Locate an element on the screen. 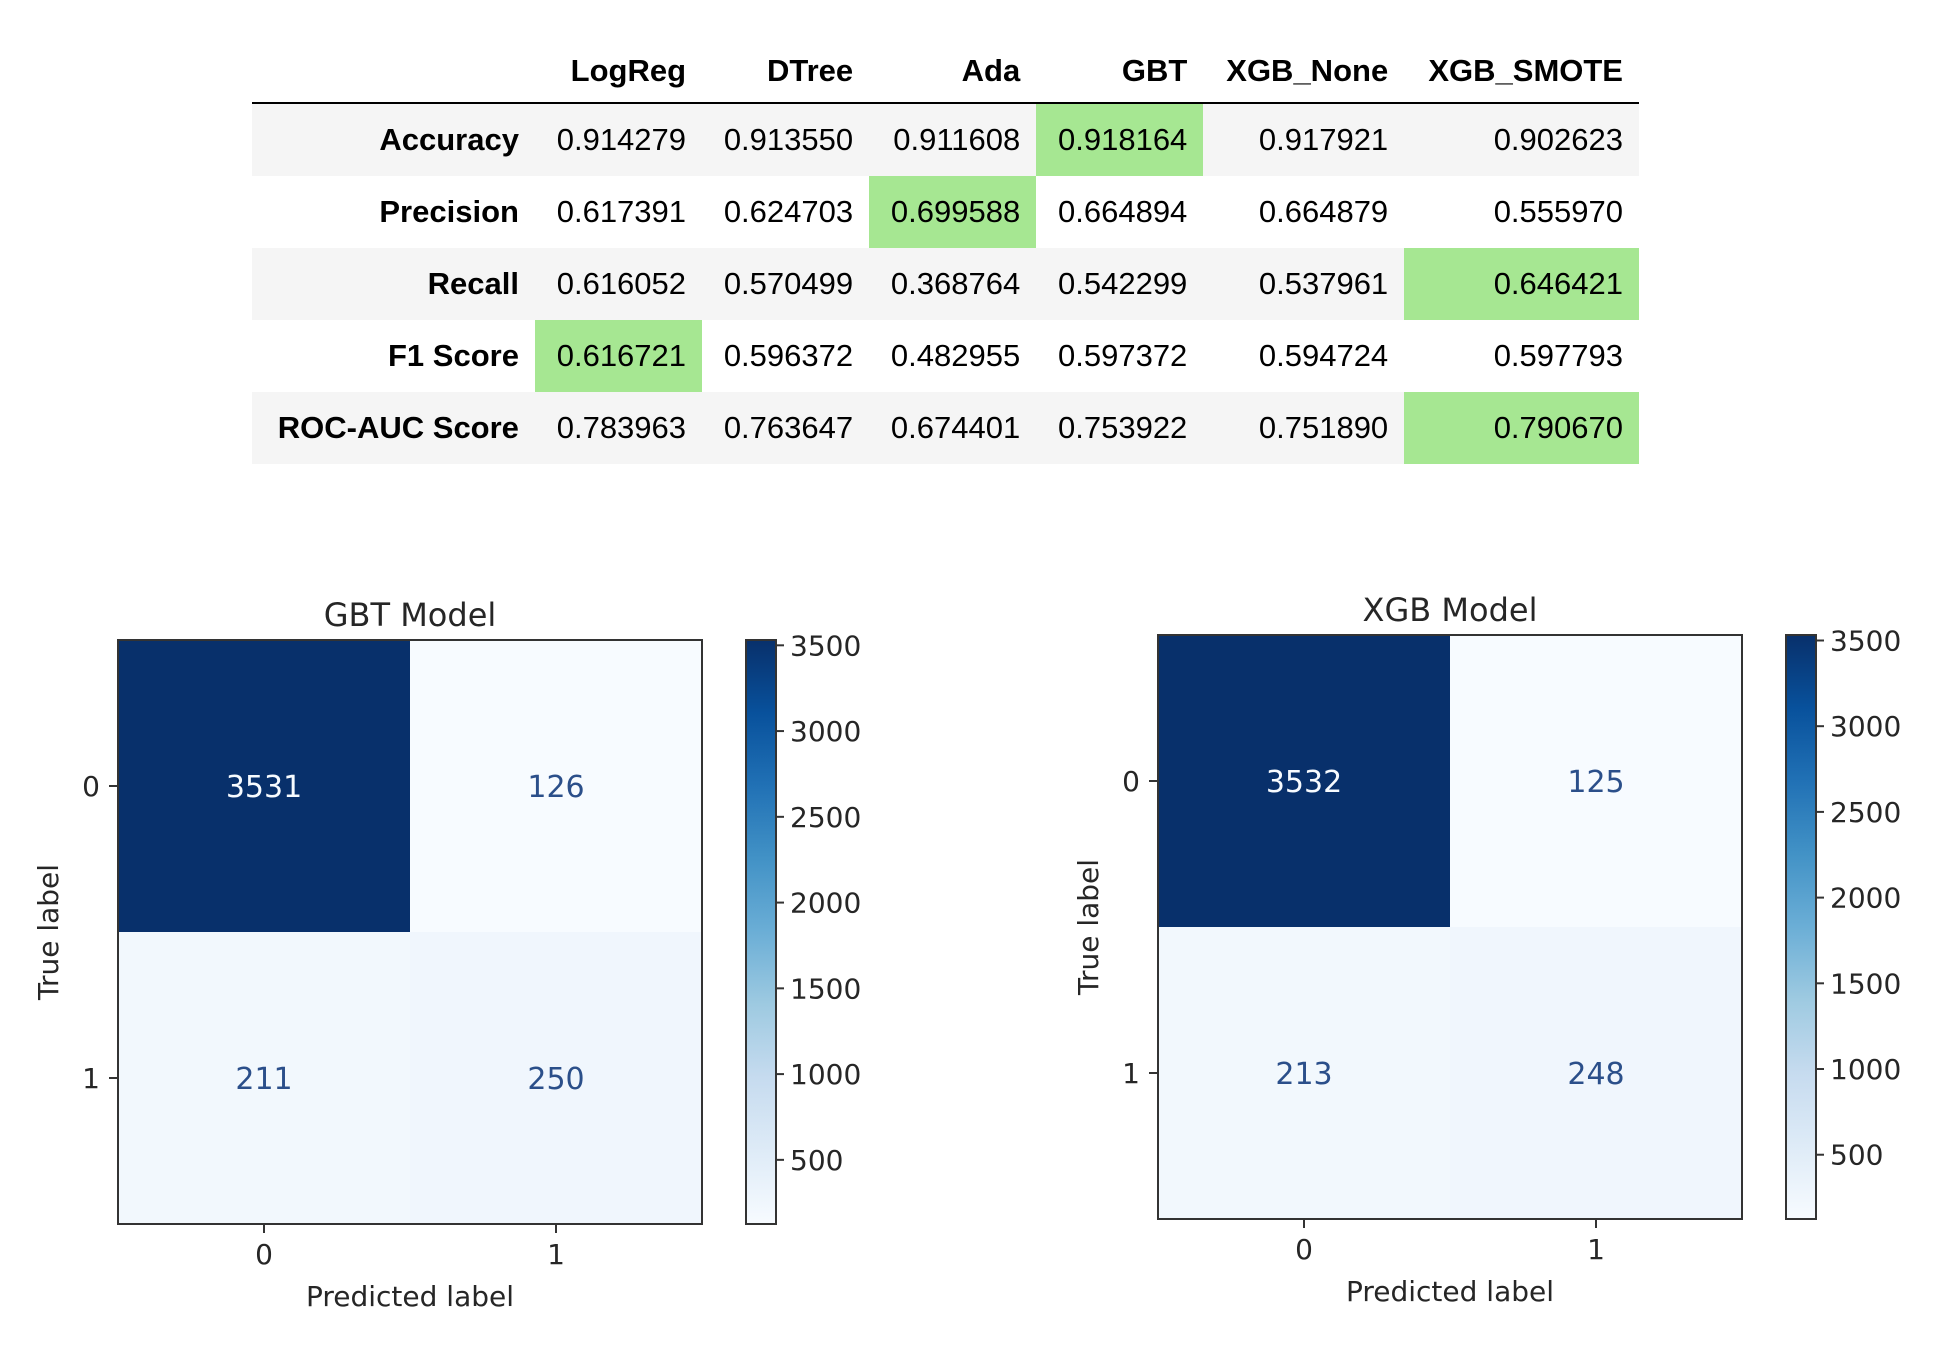 This screenshot has width=1956, height=1345. table-cell: 0.699588 is located at coordinates (953, 212).